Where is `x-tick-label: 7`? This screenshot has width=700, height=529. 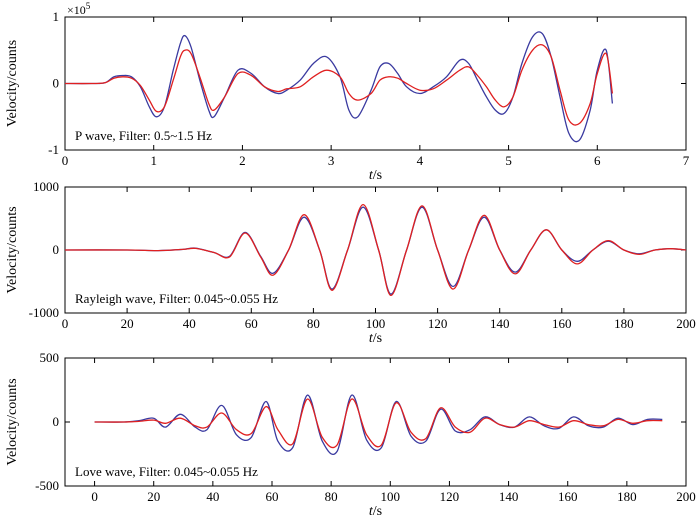 x-tick-label: 7 is located at coordinates (686, 160).